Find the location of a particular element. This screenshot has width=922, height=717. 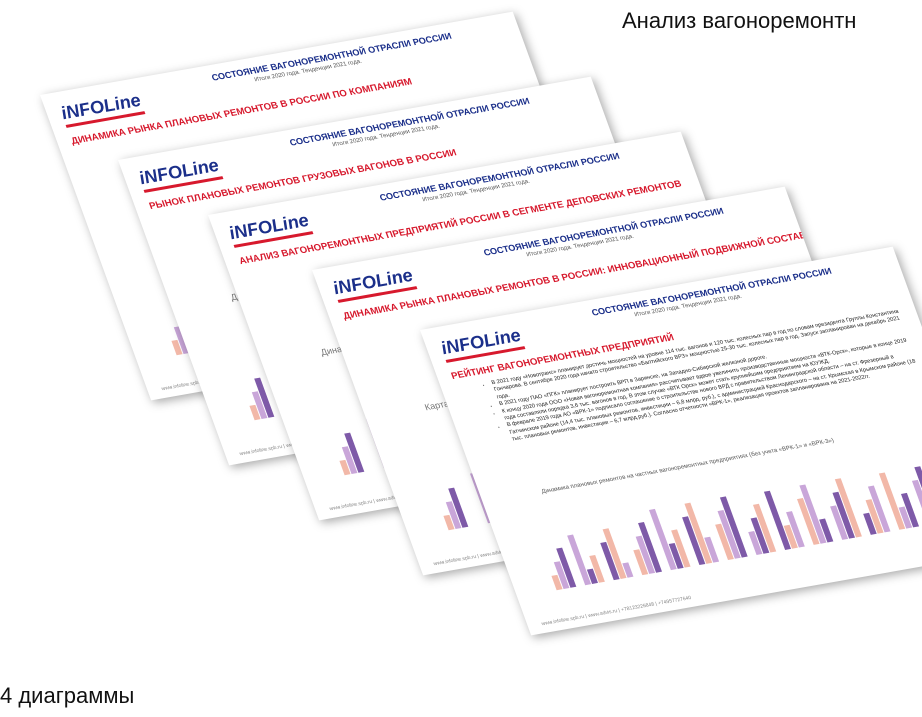

caption: Анализ вагоноремонтн is located at coordinates (739, 20).